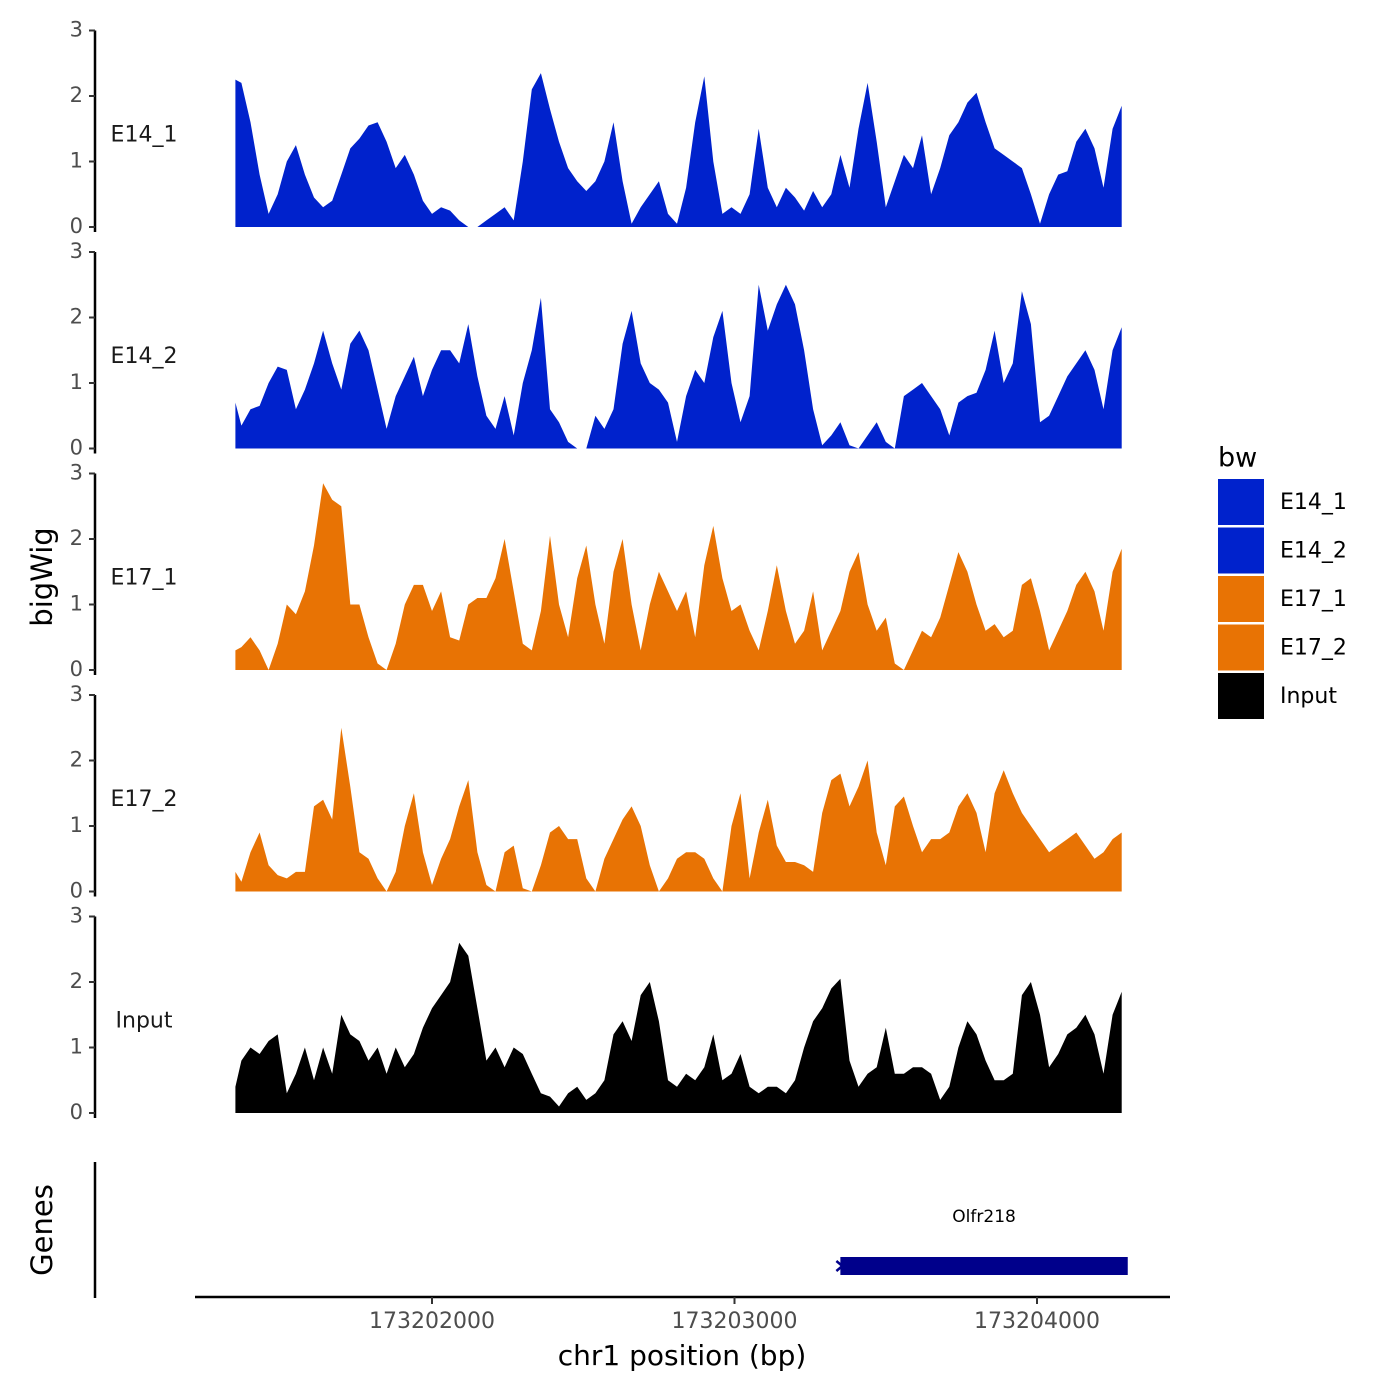 The image size is (1400, 1400). I want to click on track-e17-2: 0 1 2 3 E17_2, so click(596, 792).